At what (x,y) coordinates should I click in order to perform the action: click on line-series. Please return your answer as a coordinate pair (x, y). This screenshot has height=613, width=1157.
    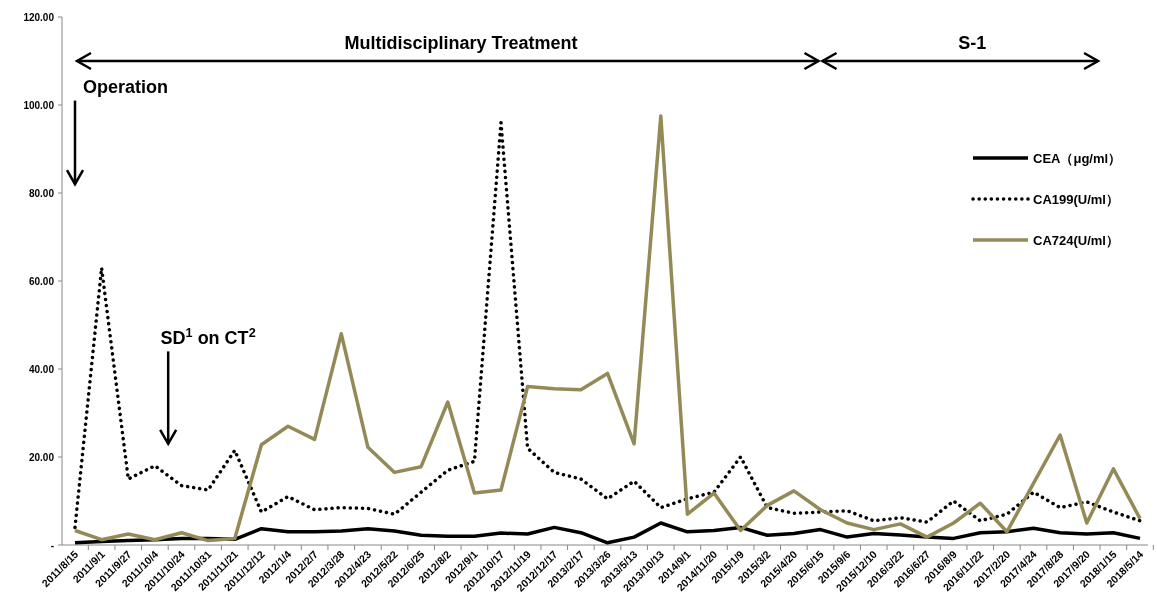
    Looking at the image, I should click on (607, 533).